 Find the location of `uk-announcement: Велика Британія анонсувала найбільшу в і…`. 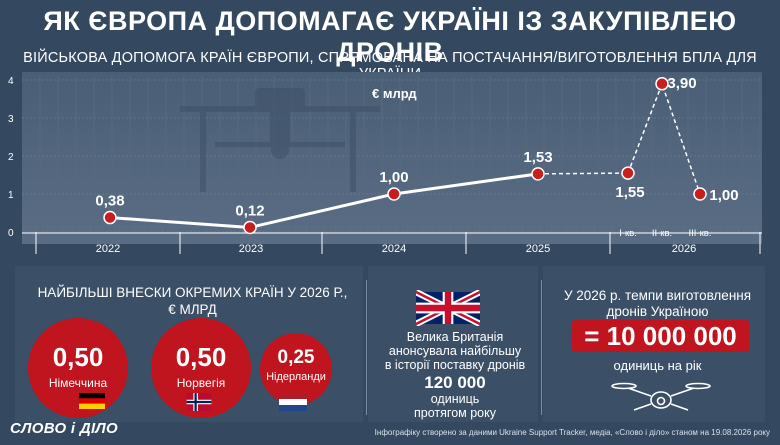

uk-announcement: Велика Британія анонсувала найбільшу в і… is located at coordinates (455, 375).